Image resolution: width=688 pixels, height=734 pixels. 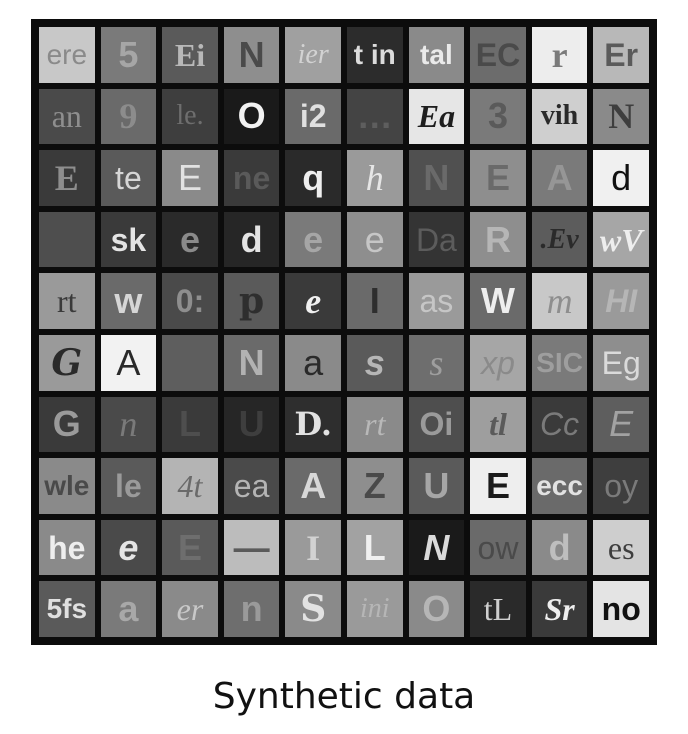 I want to click on synthetic-text-tile: ere, so click(x=67, y=55).